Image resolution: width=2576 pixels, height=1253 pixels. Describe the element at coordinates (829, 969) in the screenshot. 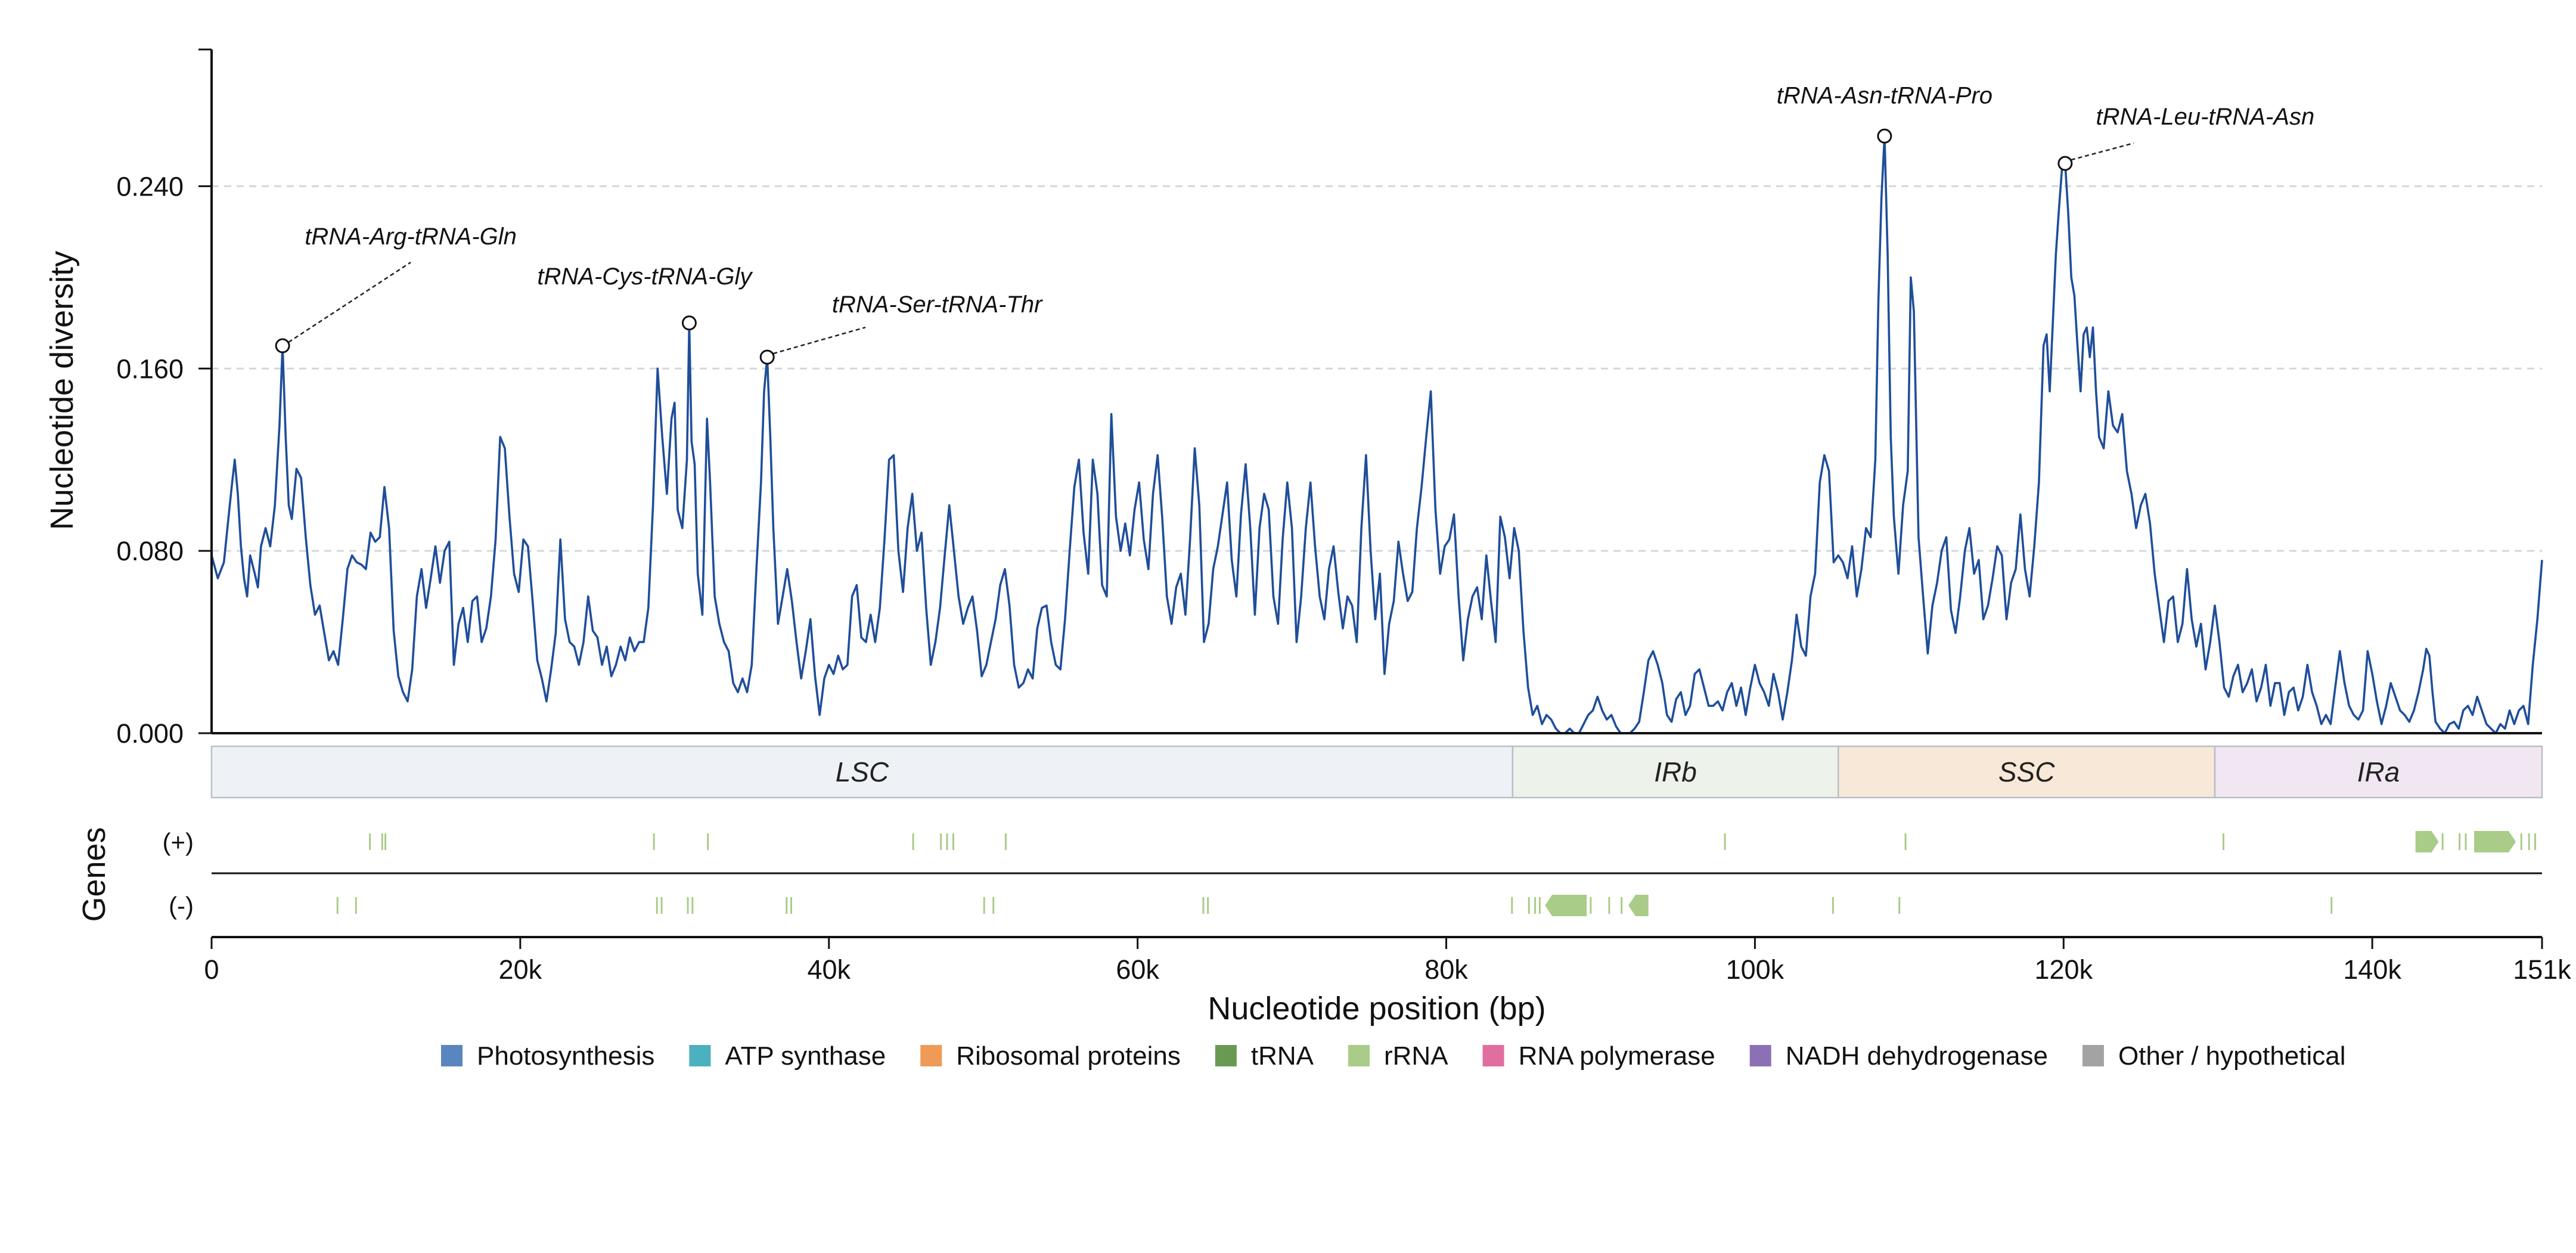

I see `x-tick-label: 40k` at that location.